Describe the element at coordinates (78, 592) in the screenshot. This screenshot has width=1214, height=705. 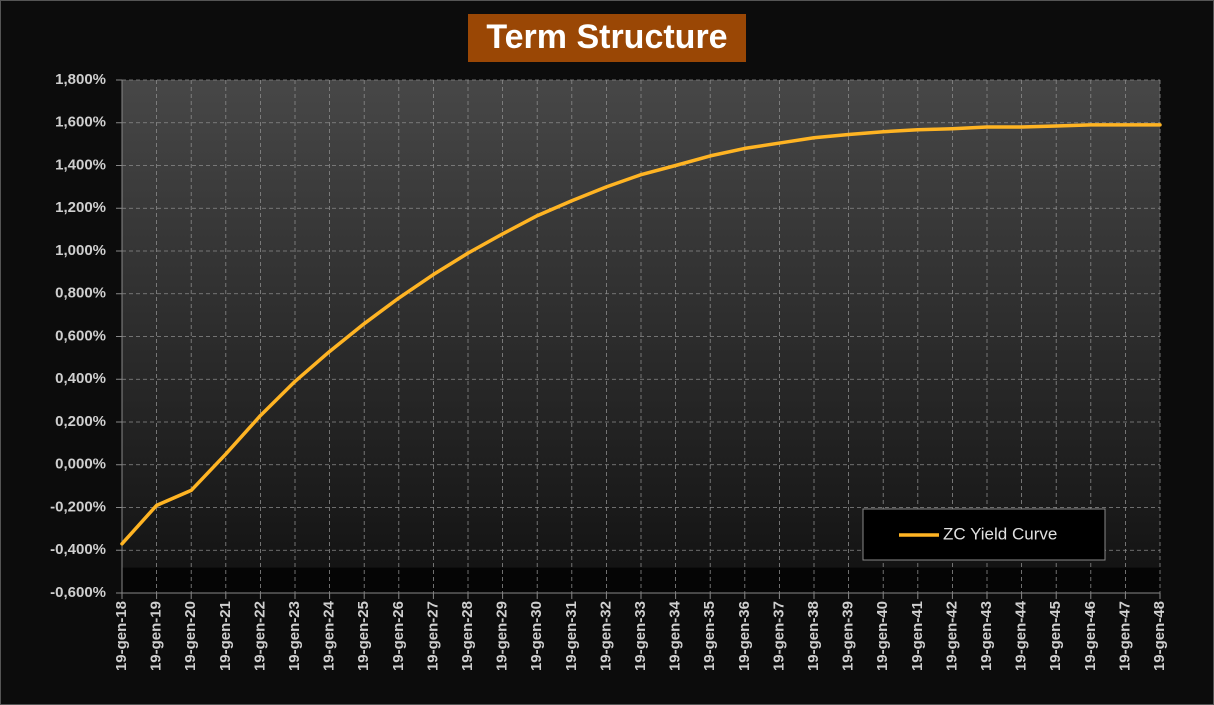
I see `y-tick-label: -0,600%` at that location.